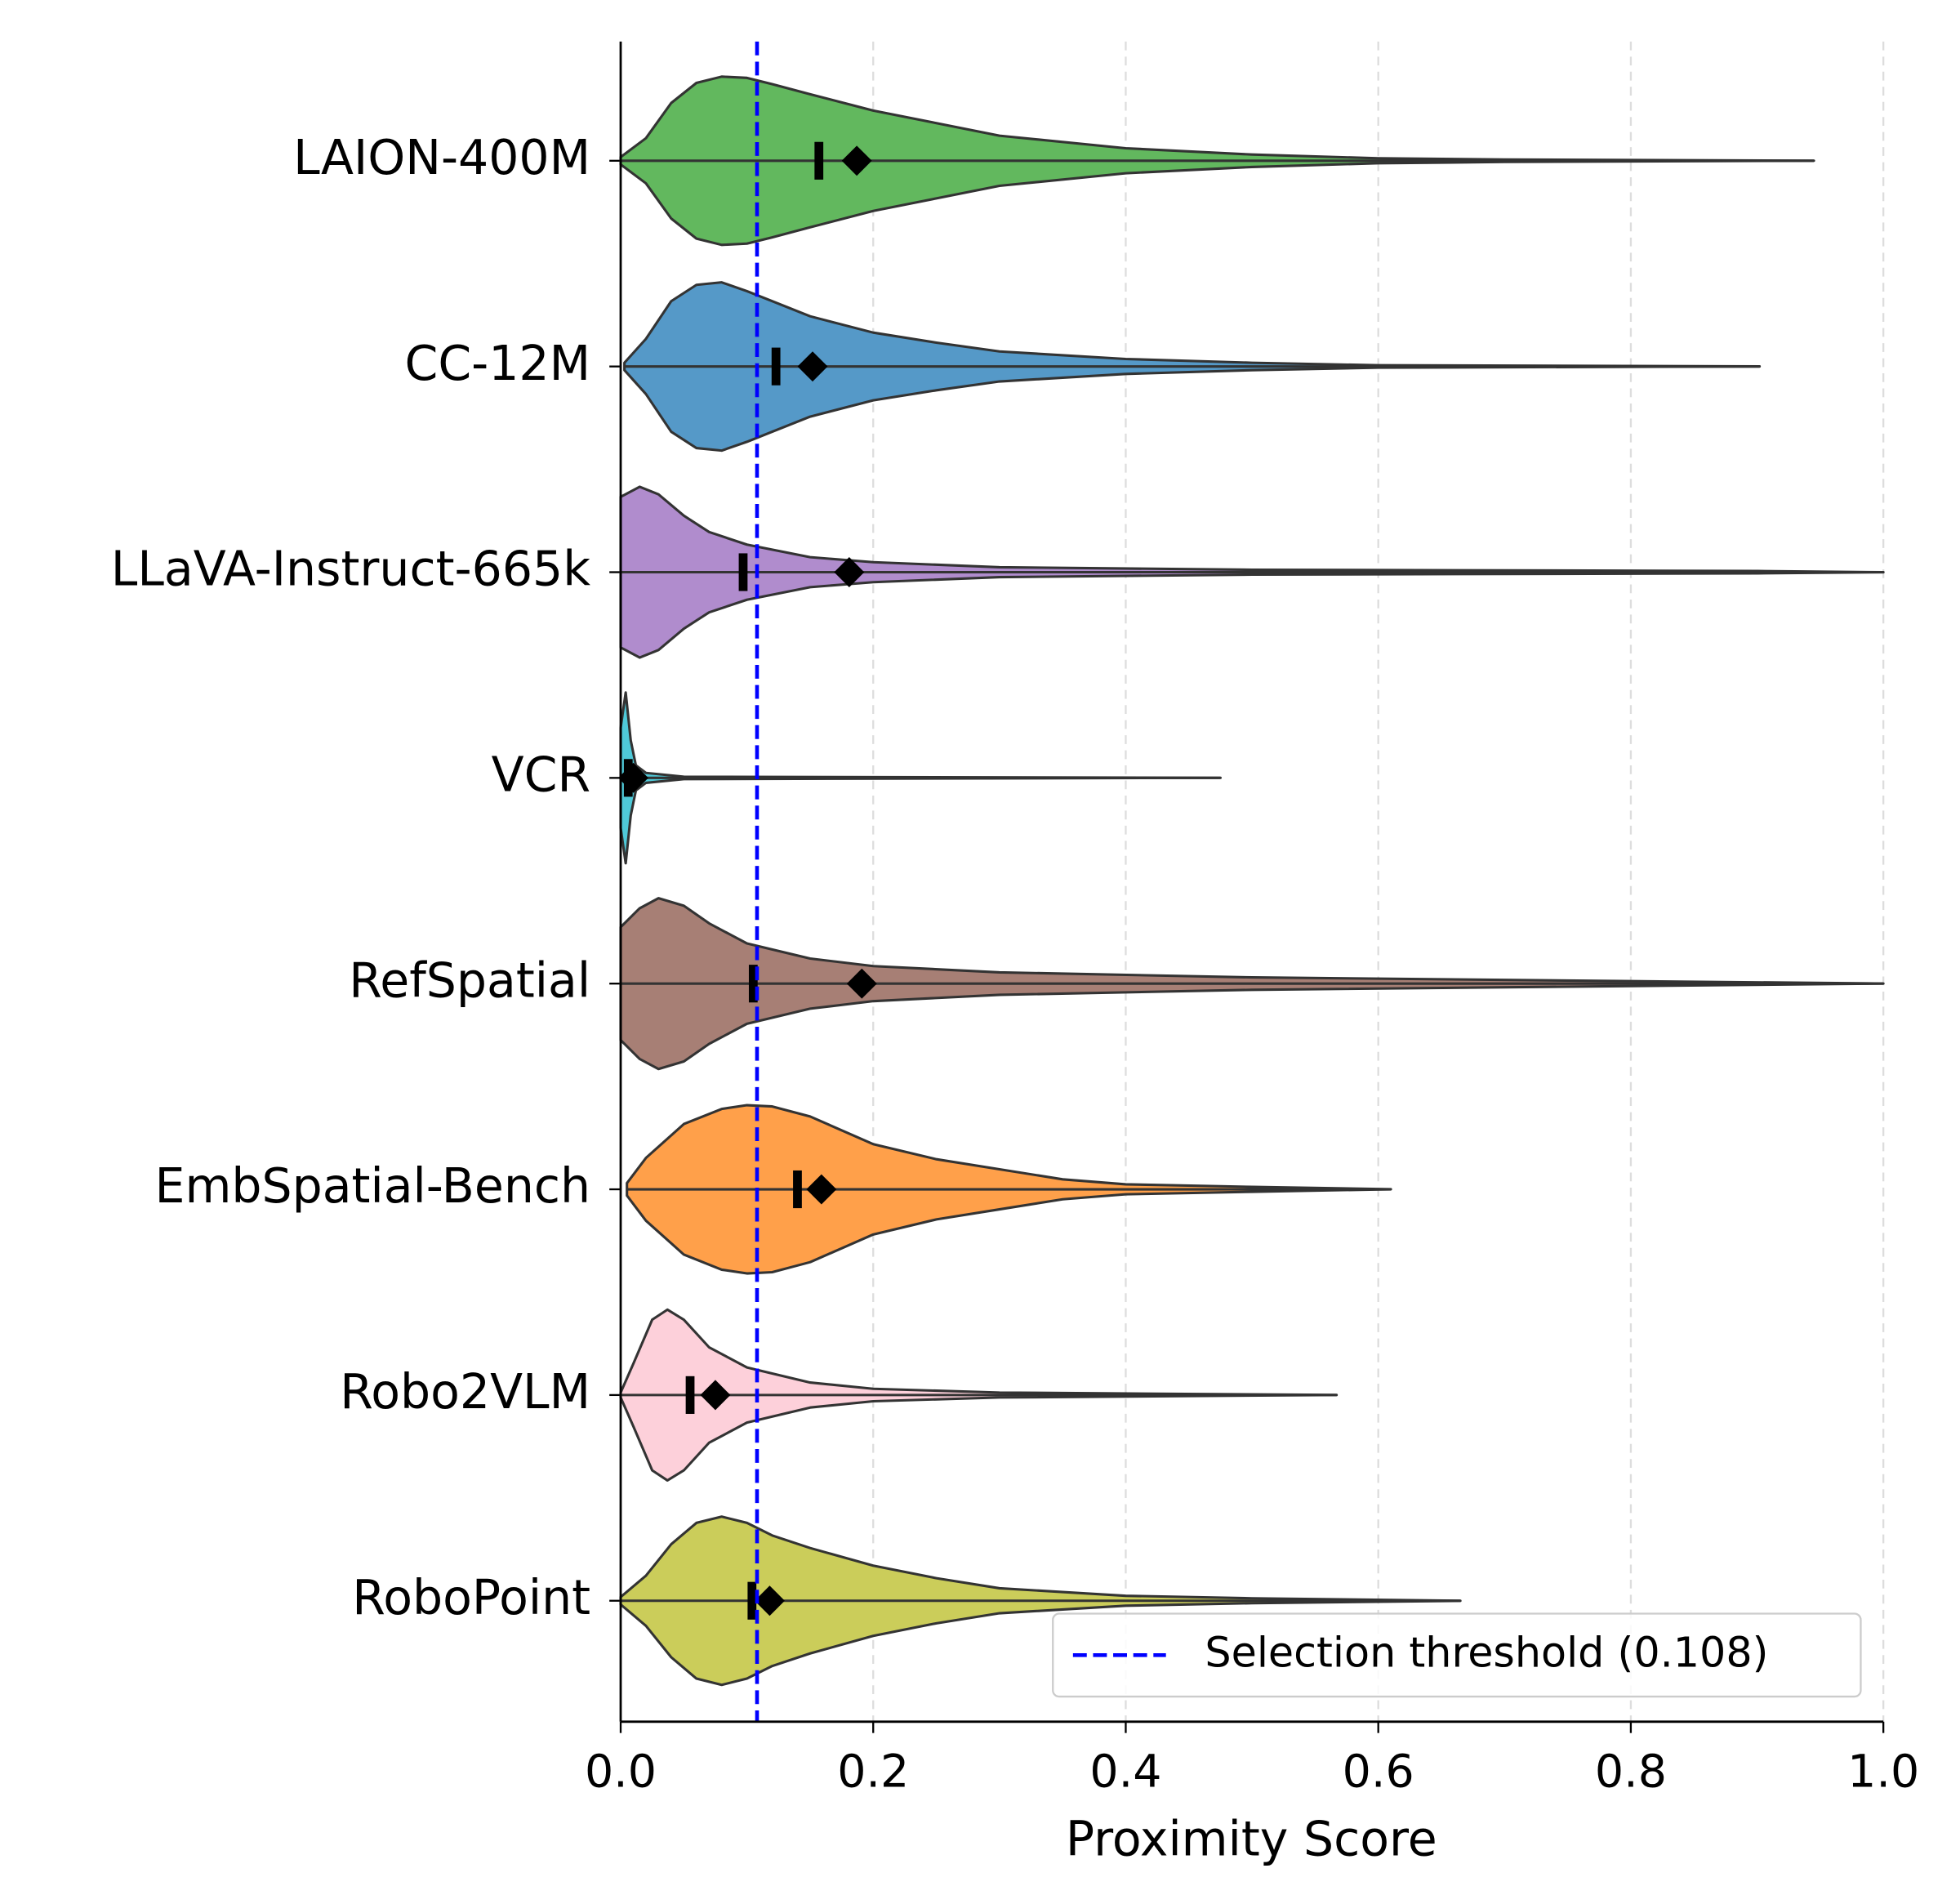 Image resolution: width=1960 pixels, height=1904 pixels. What do you see at coordinates (541, 775) in the screenshot?
I see `y-tick-label: VCR` at bounding box center [541, 775].